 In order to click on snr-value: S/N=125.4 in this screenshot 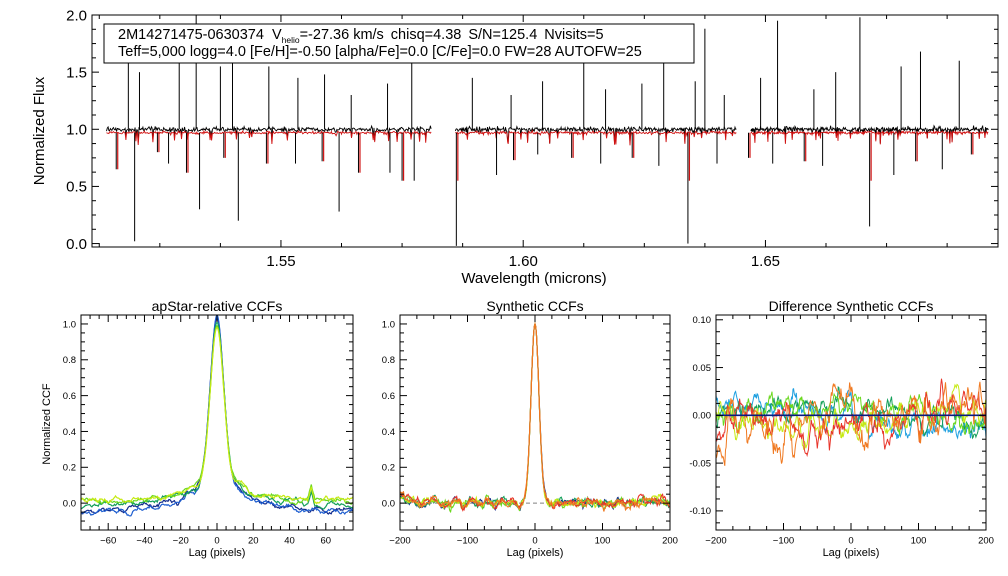, I will do `click(502, 35)`.